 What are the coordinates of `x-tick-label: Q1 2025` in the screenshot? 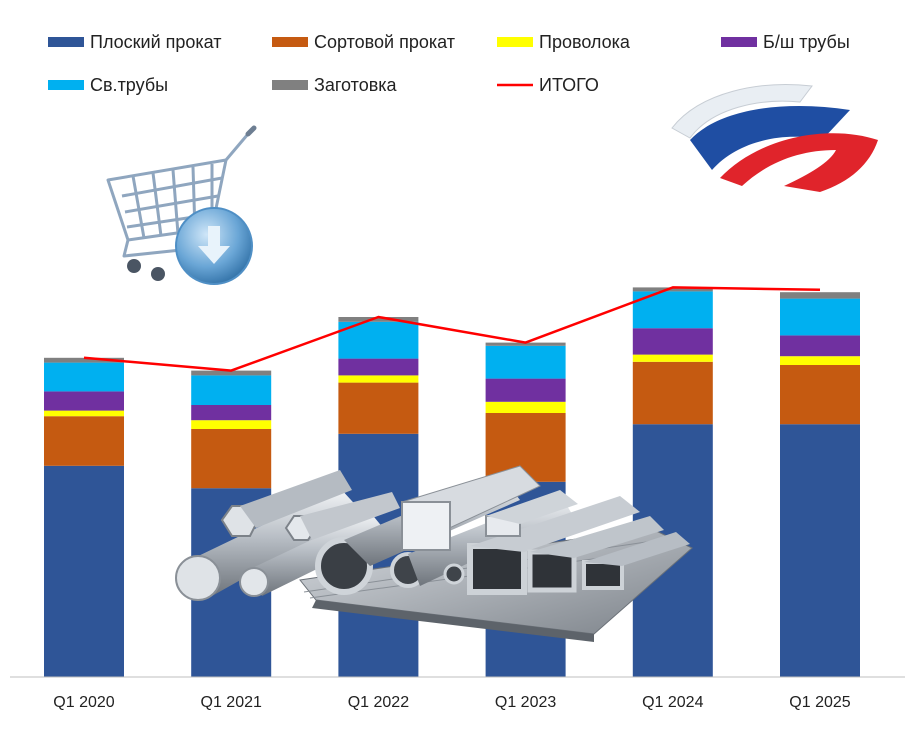 It's located at (819, 702).